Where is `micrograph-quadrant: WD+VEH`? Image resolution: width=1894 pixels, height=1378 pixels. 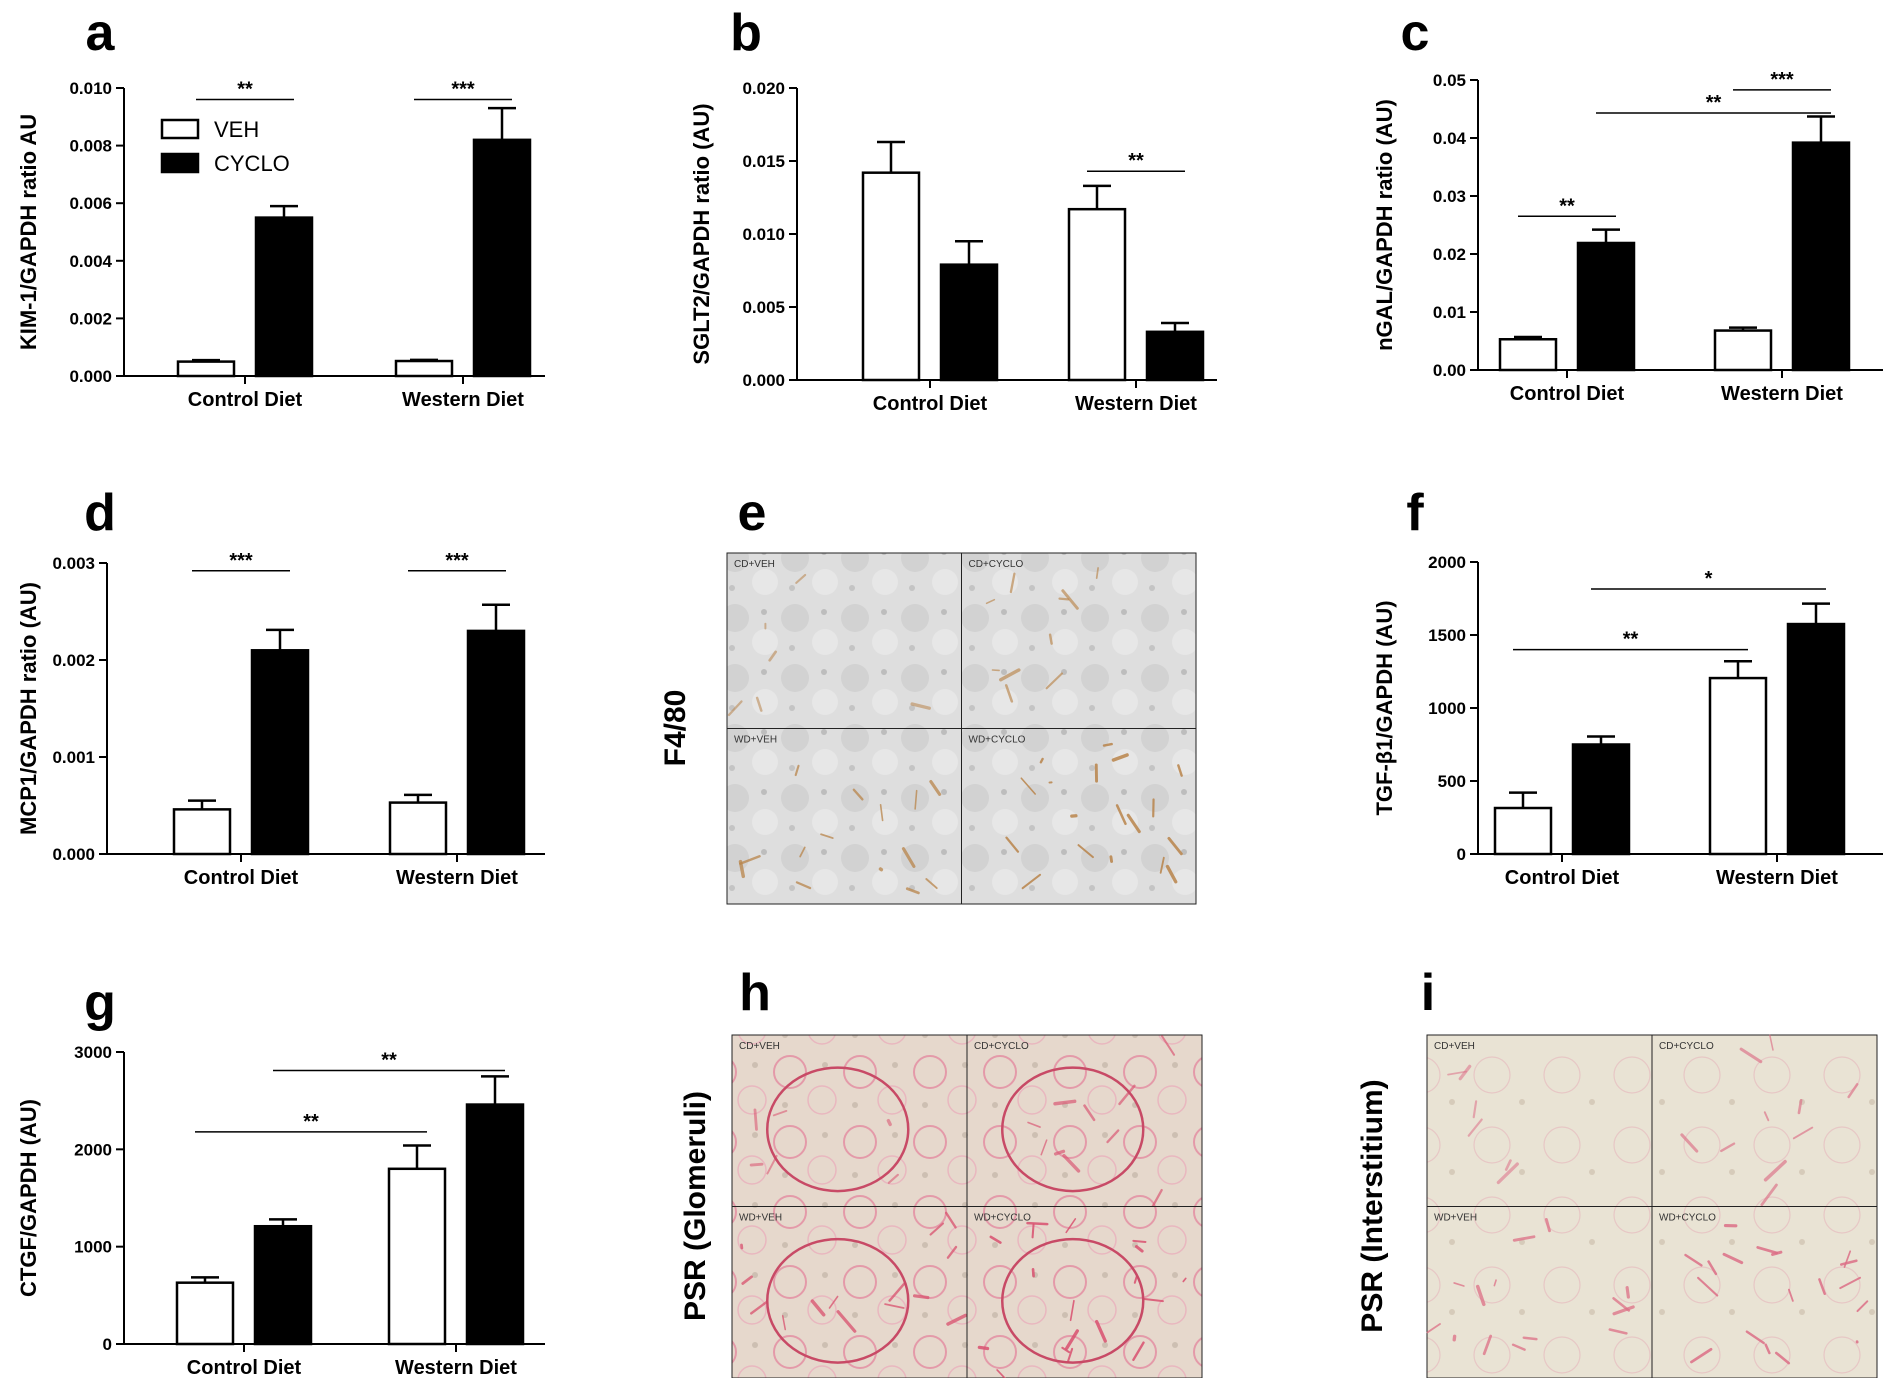 micrograph-quadrant: WD+VEH is located at coordinates (844, 816).